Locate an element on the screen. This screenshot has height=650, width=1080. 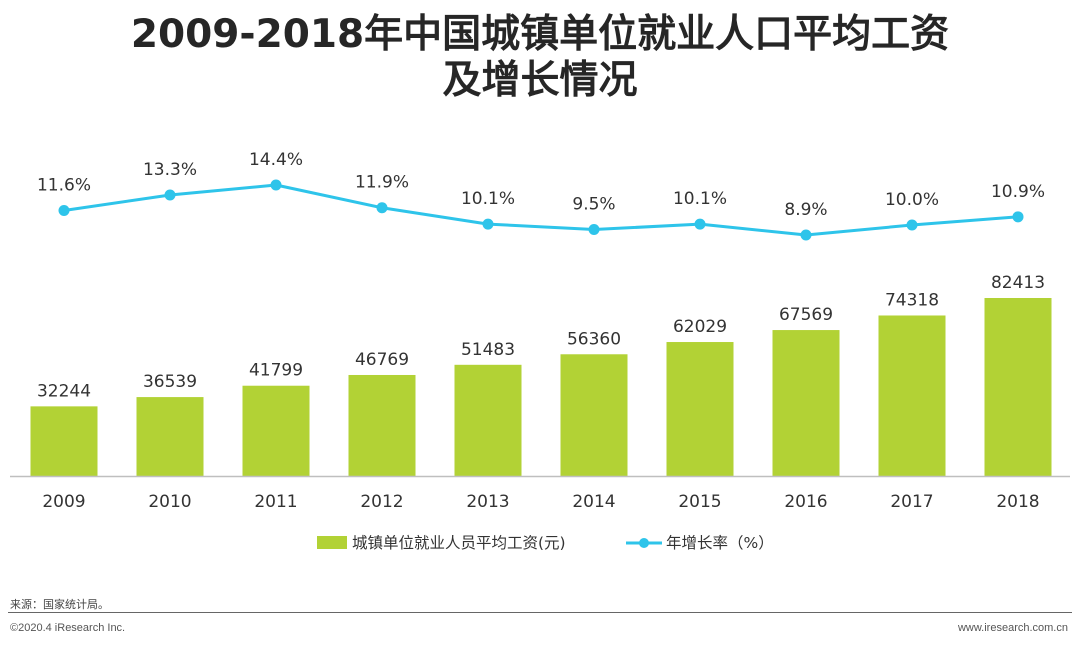
website-link: www.iresearch.com.cn is located at coordinates (1012, 628).